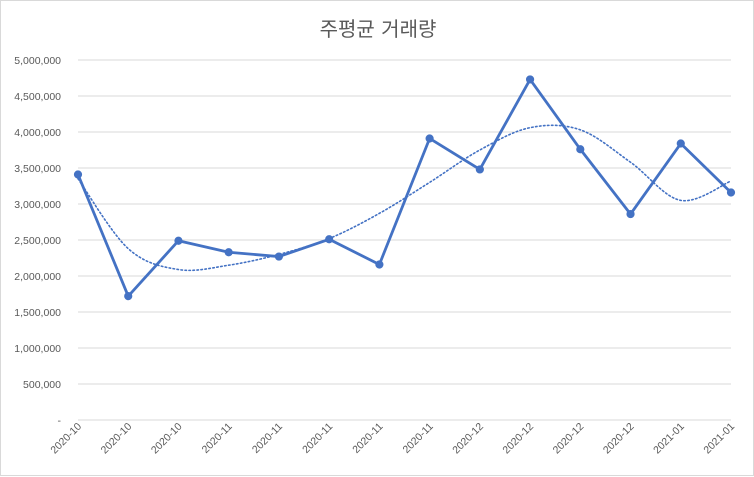 The width and height of the screenshot is (754, 477). What do you see at coordinates (378, 29) in the screenshot?
I see `chart-title: 주평균 거래량` at bounding box center [378, 29].